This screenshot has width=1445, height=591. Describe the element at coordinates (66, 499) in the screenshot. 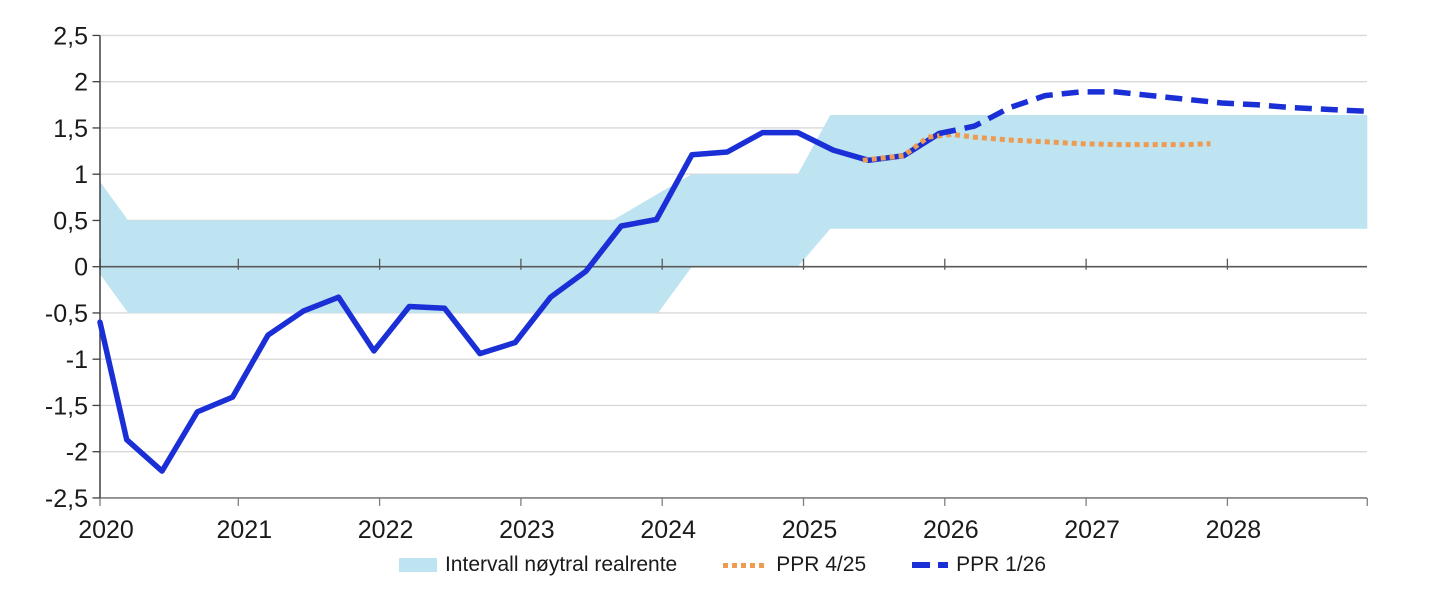

I see `svg-text: -2,5` at that location.